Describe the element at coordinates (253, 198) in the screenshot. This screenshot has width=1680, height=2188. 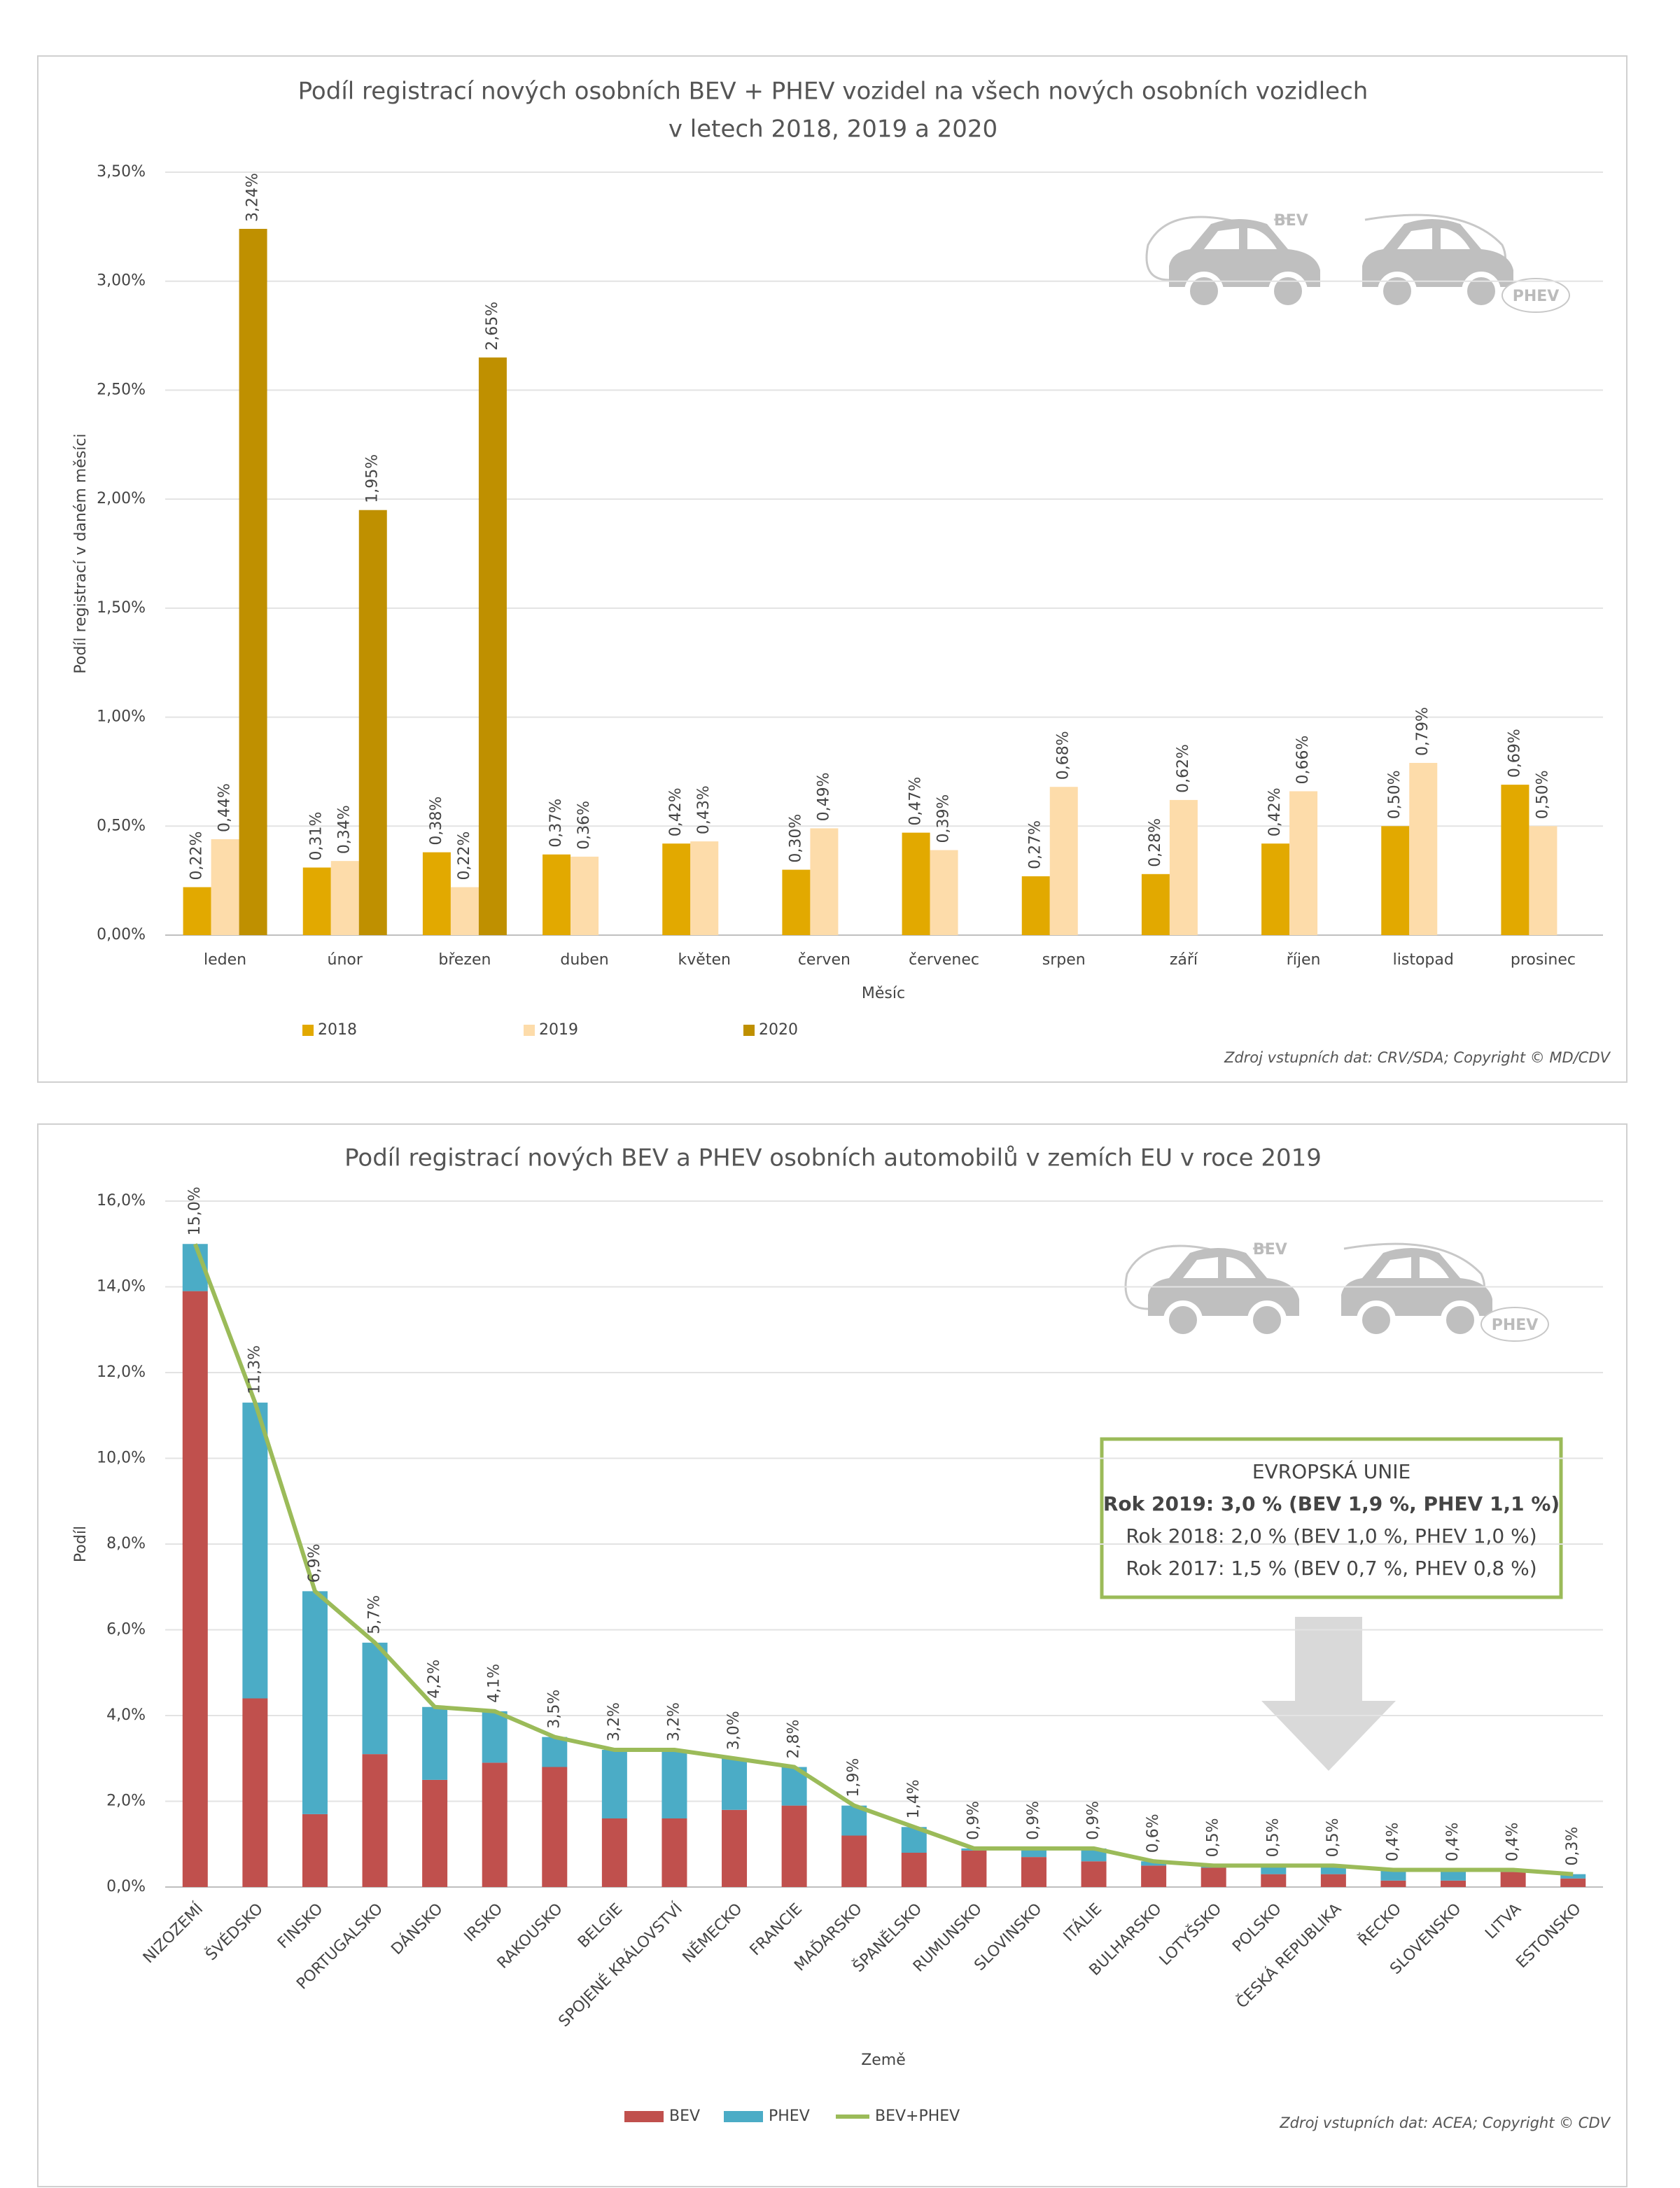
I see `data-label: 3,24%` at that location.